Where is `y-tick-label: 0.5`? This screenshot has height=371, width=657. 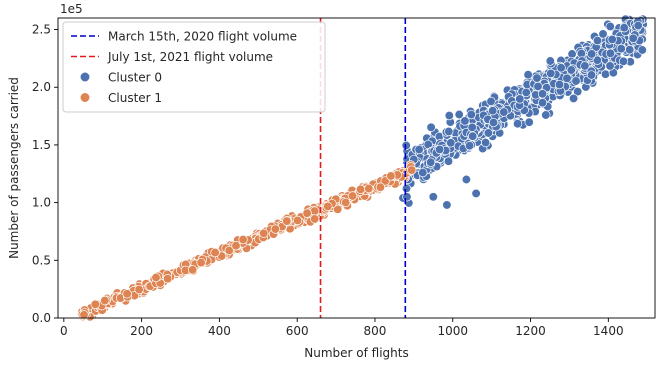 y-tick-label: 0.5 is located at coordinates (41, 260).